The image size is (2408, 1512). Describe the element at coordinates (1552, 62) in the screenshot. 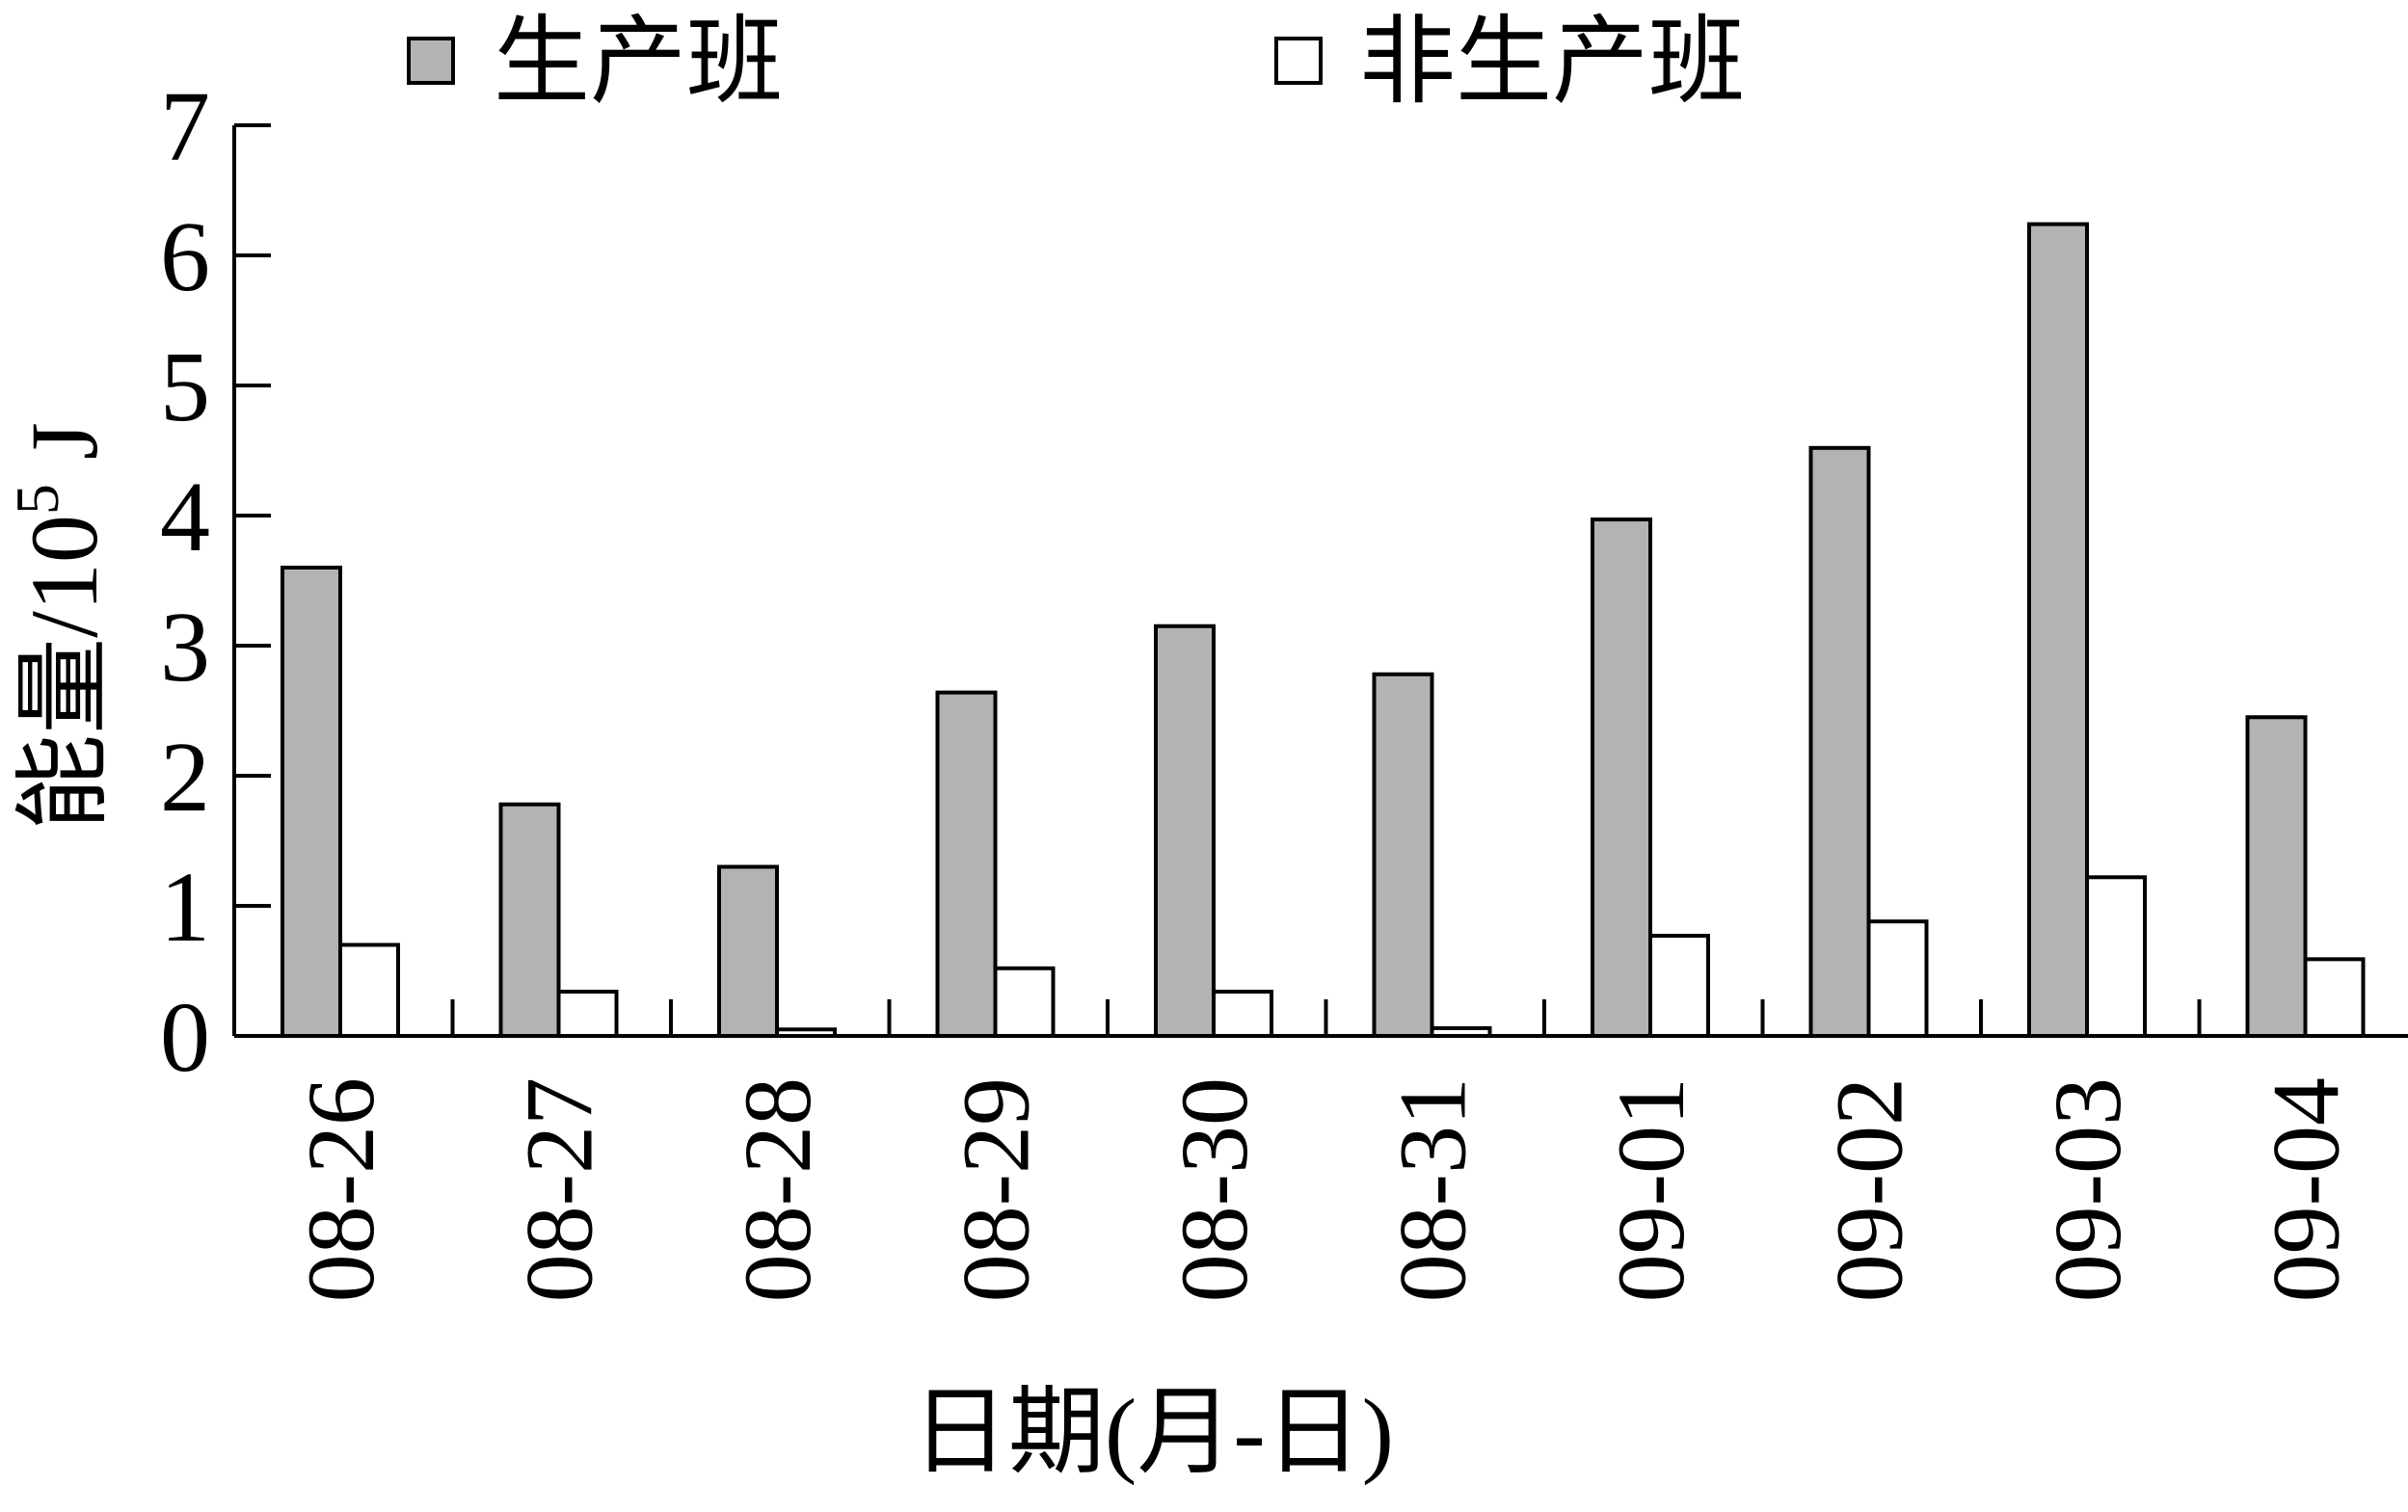

I see `legend-label: 非生产班` at that location.